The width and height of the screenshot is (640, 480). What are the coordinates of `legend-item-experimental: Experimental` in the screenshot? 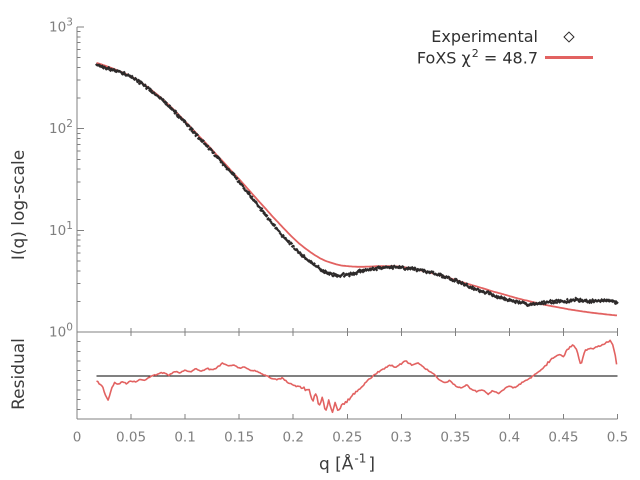 It's located at (475, 36).